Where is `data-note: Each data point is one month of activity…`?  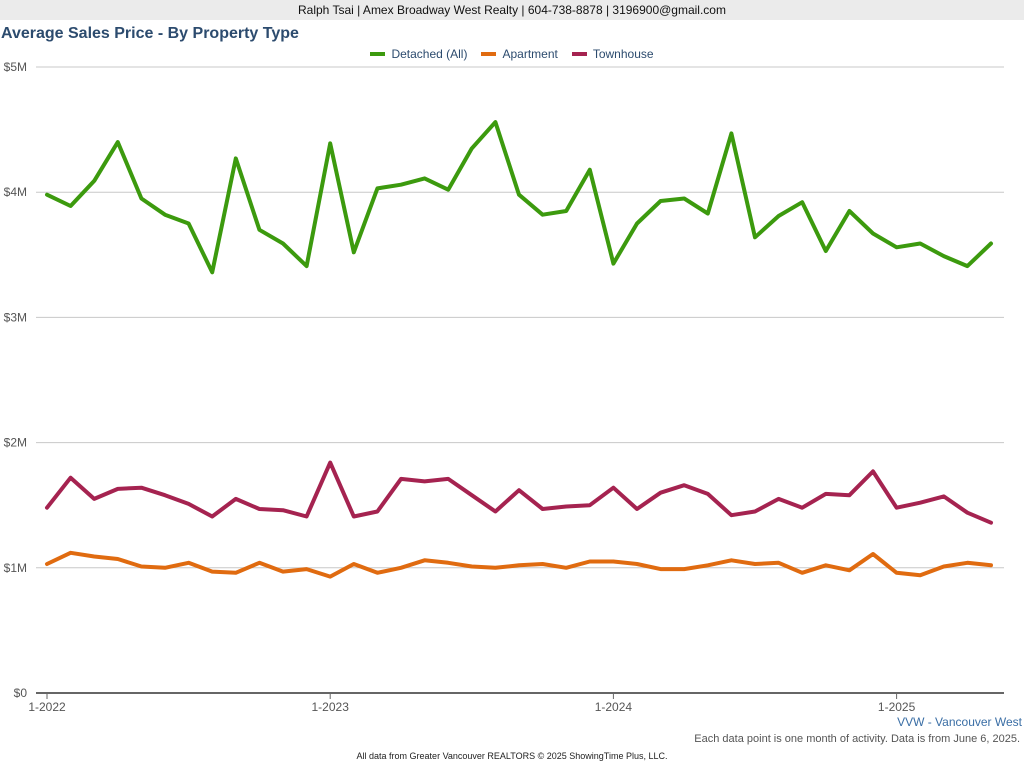
data-note: Each data point is one month of activity… is located at coordinates (857, 739).